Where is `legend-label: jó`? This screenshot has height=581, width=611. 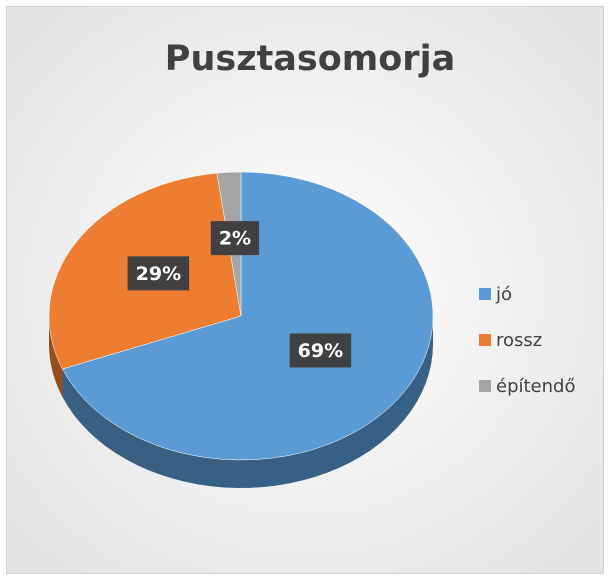
legend-label: jó is located at coordinates (503, 294).